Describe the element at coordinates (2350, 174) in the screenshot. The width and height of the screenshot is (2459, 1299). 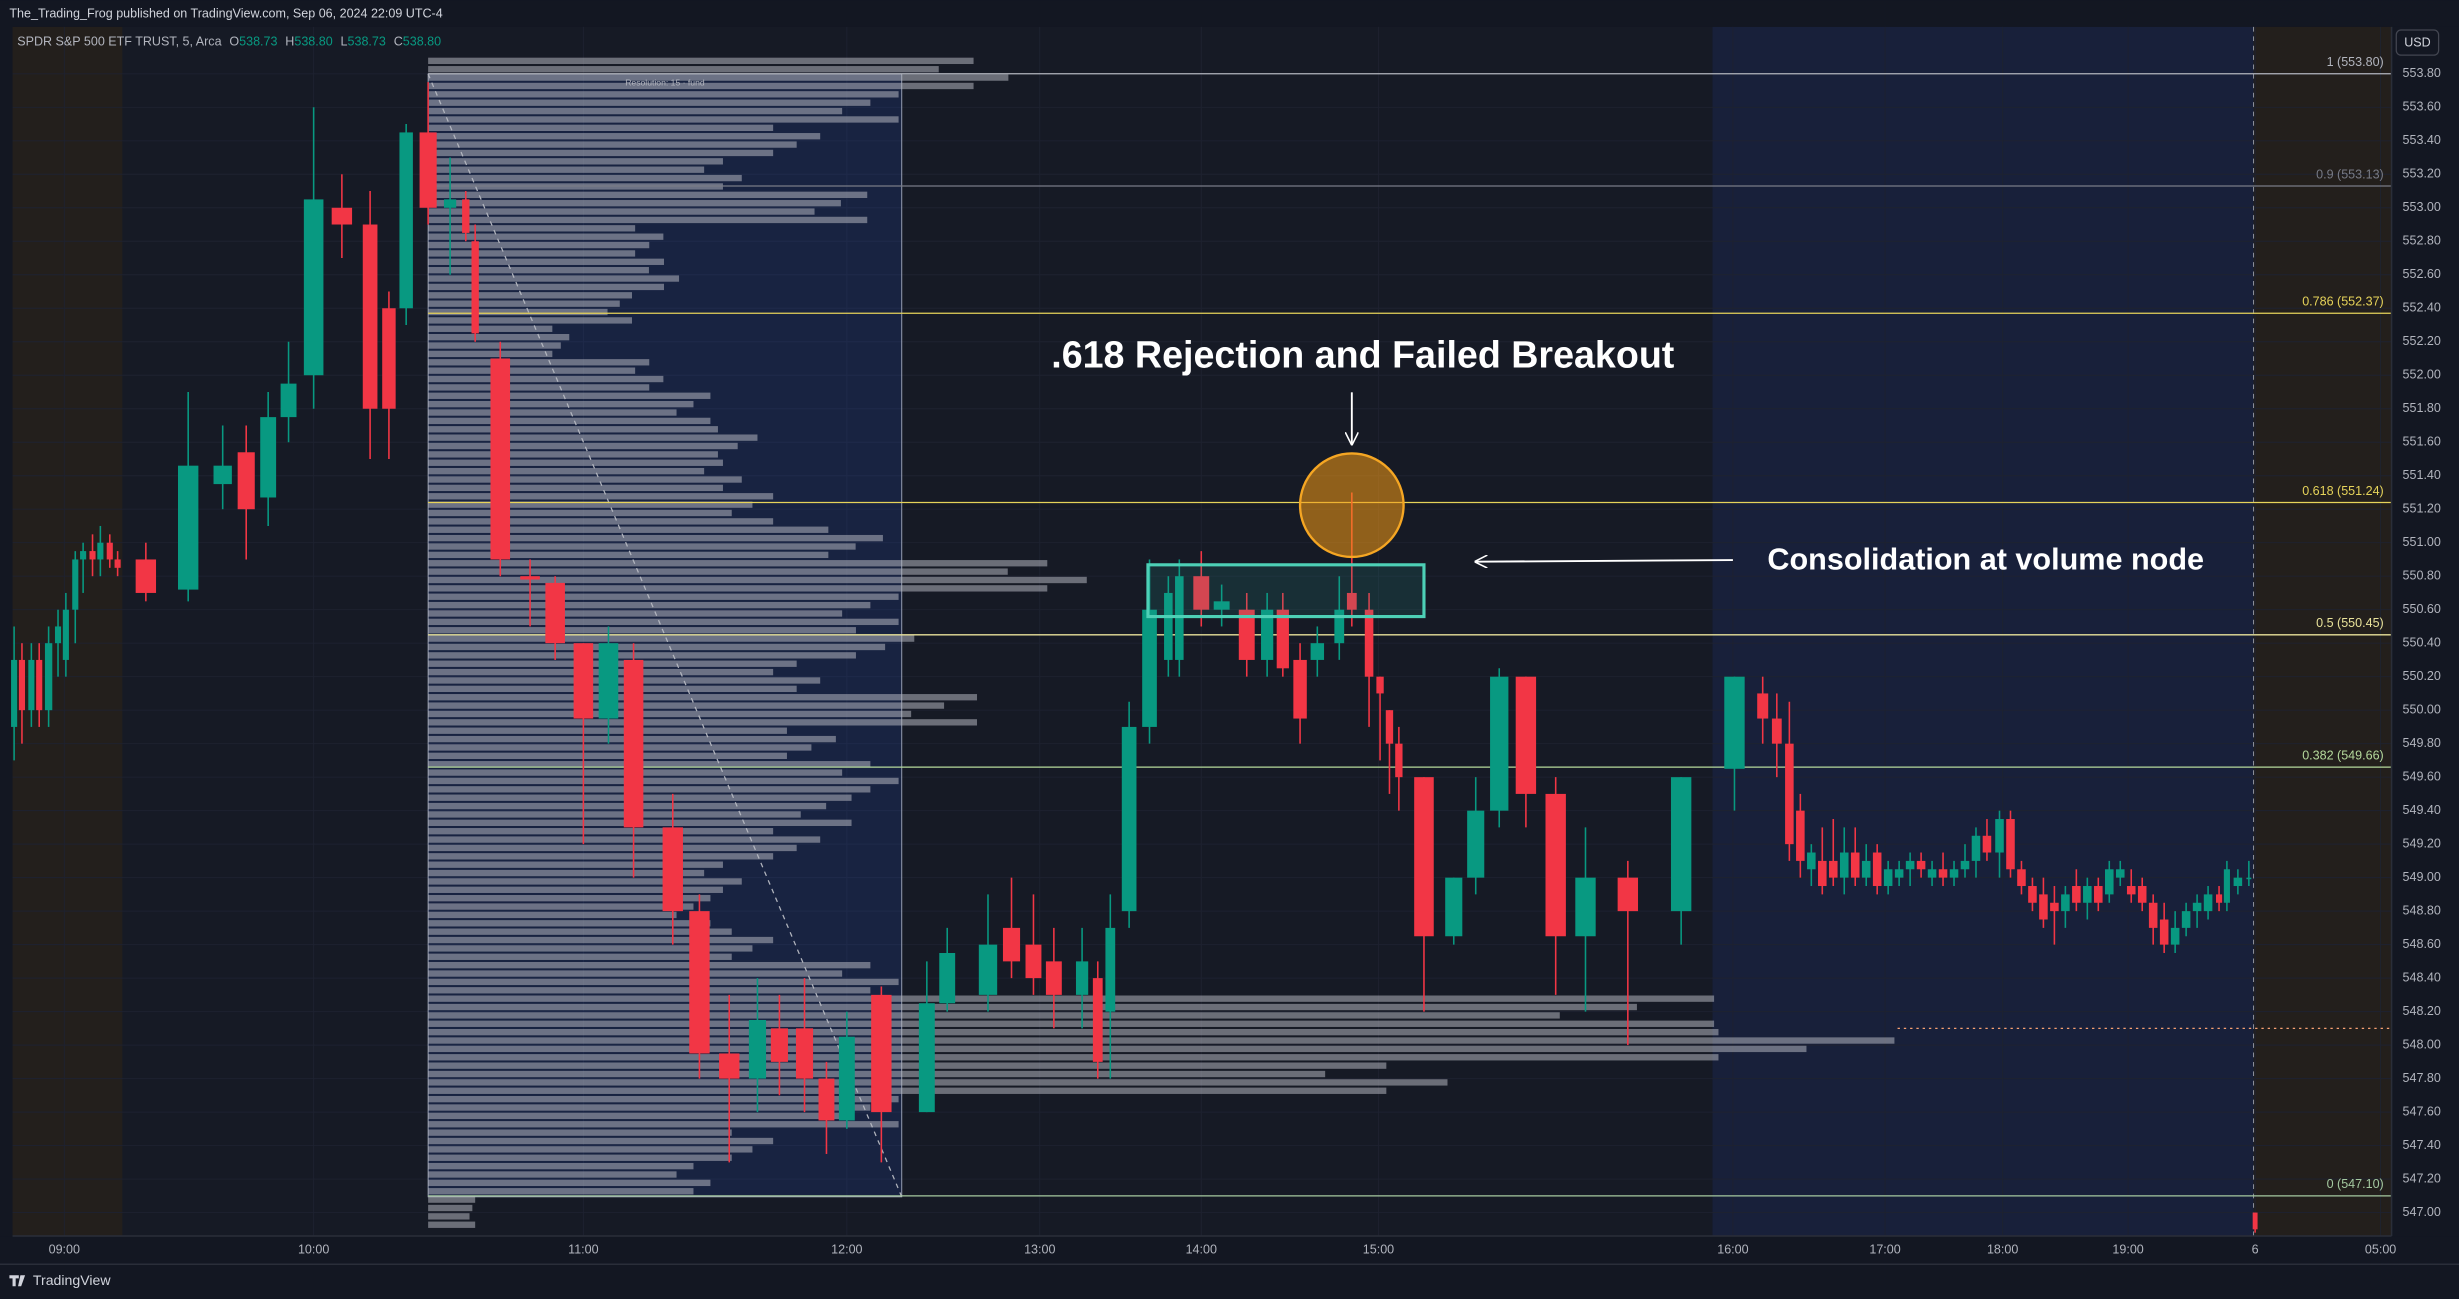
I see `fib-label: 0.9 (553.13)` at that location.